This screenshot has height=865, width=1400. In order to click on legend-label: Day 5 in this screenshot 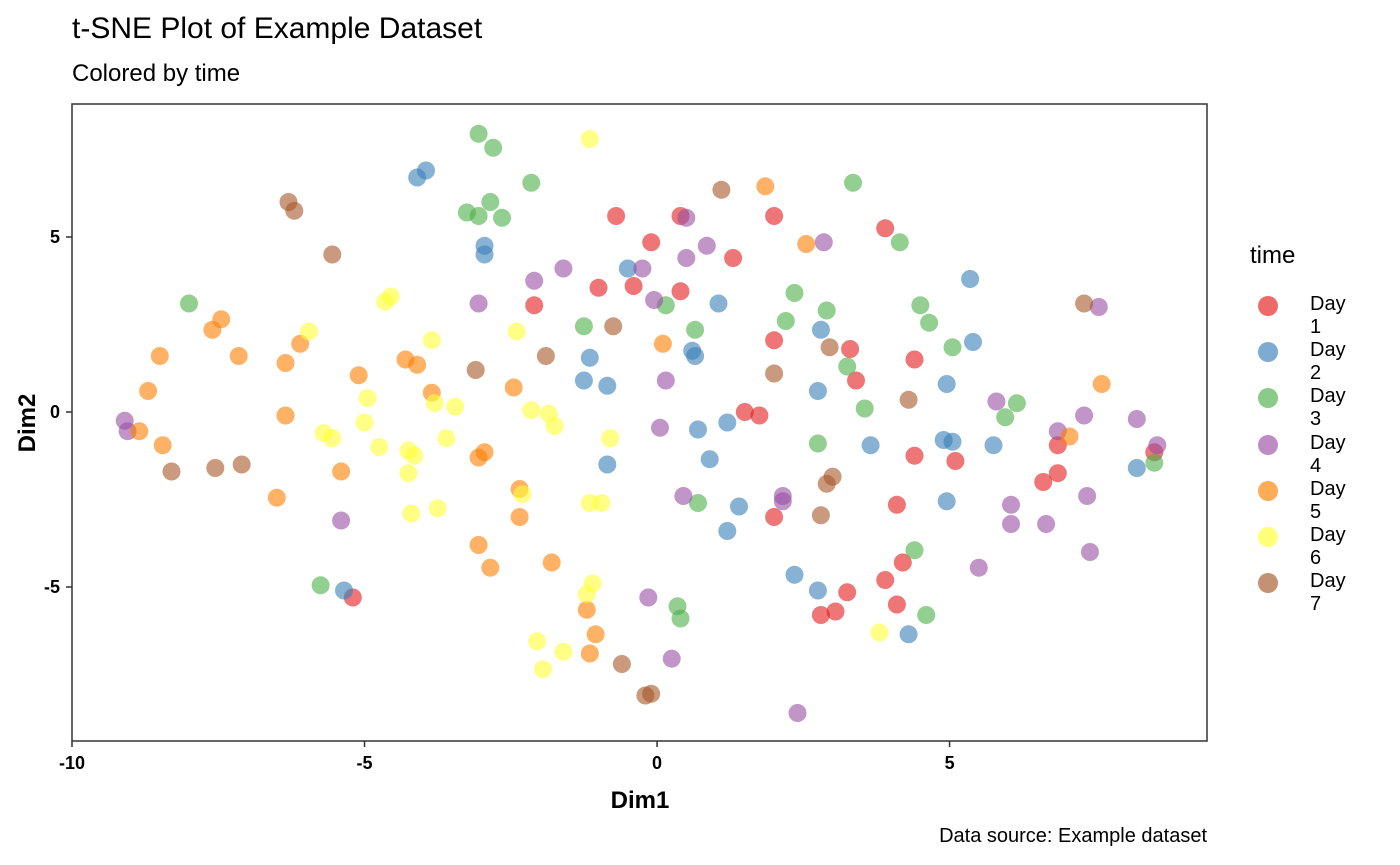, I will do `click(1328, 500)`.